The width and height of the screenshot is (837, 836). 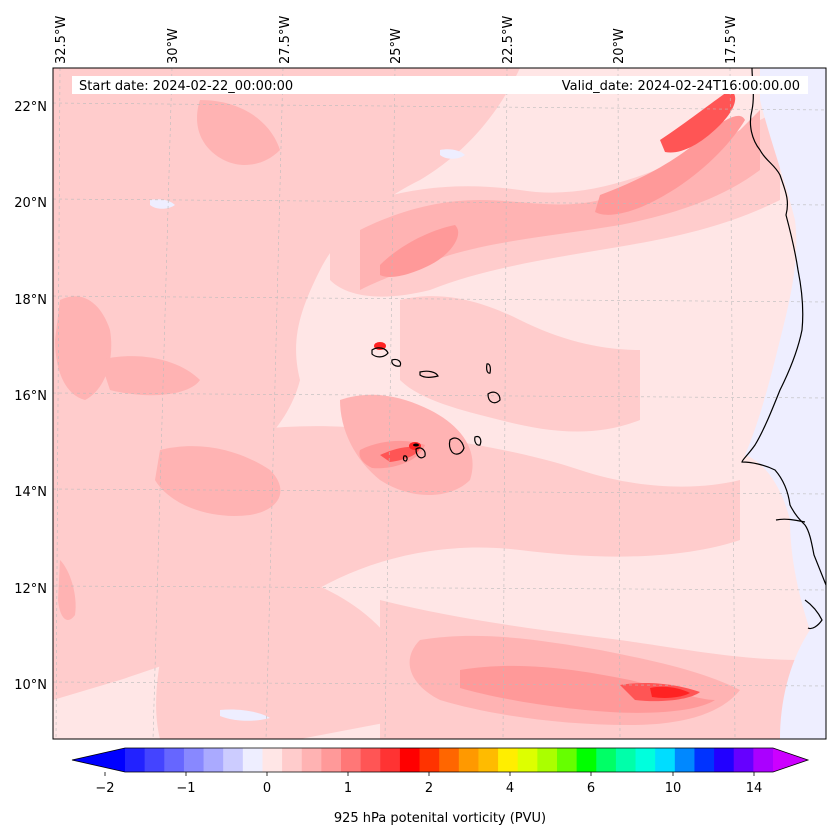 What do you see at coordinates (478, 440) in the screenshot?
I see `cape-verde-maio` at bounding box center [478, 440].